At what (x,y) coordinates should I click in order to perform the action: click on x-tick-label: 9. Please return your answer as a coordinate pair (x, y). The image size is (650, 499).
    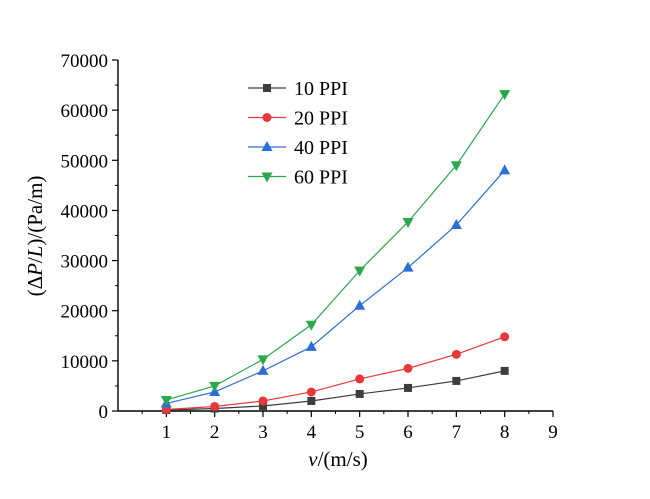
    Looking at the image, I should click on (553, 432).